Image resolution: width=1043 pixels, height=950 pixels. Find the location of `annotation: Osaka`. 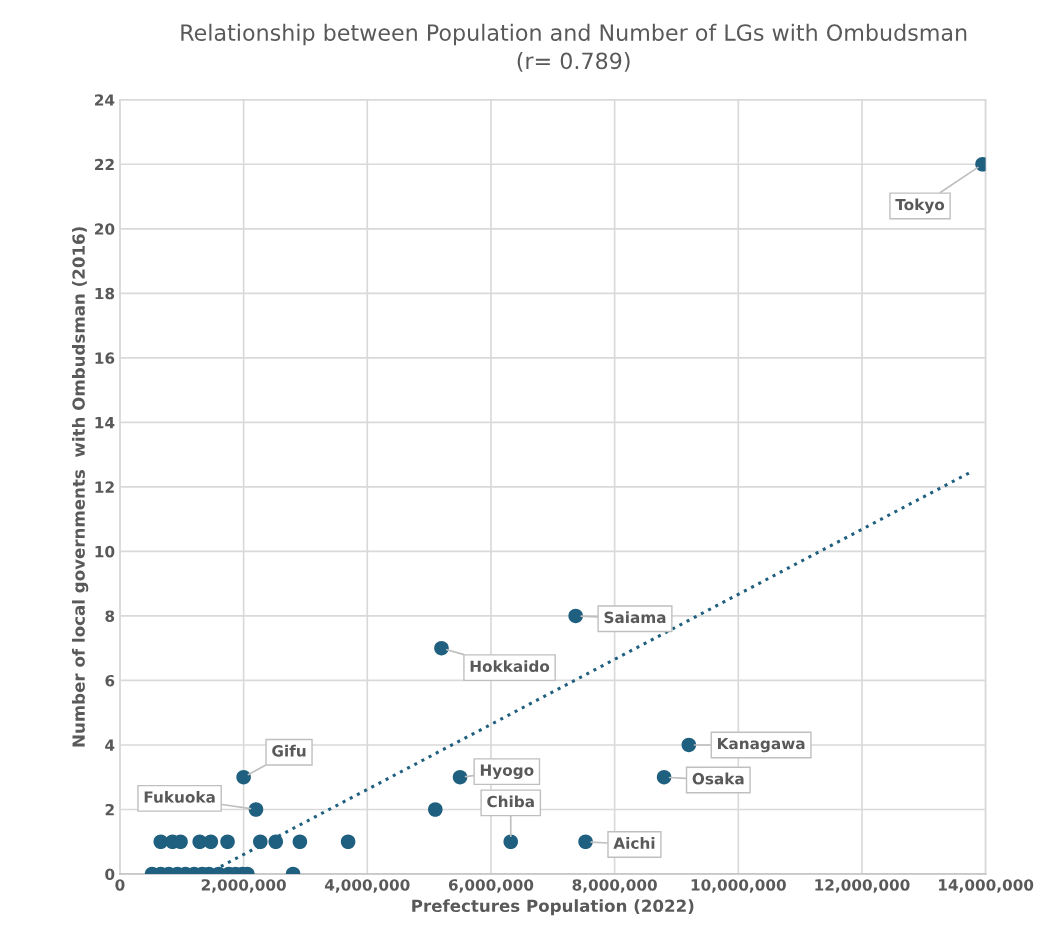

annotation: Osaka is located at coordinates (718, 778).